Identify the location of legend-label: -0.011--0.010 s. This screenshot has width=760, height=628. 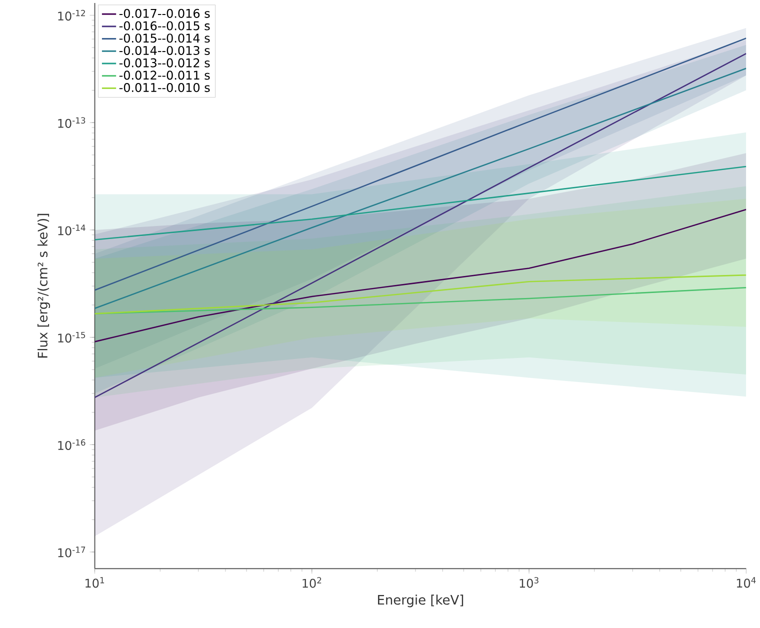
(164, 87).